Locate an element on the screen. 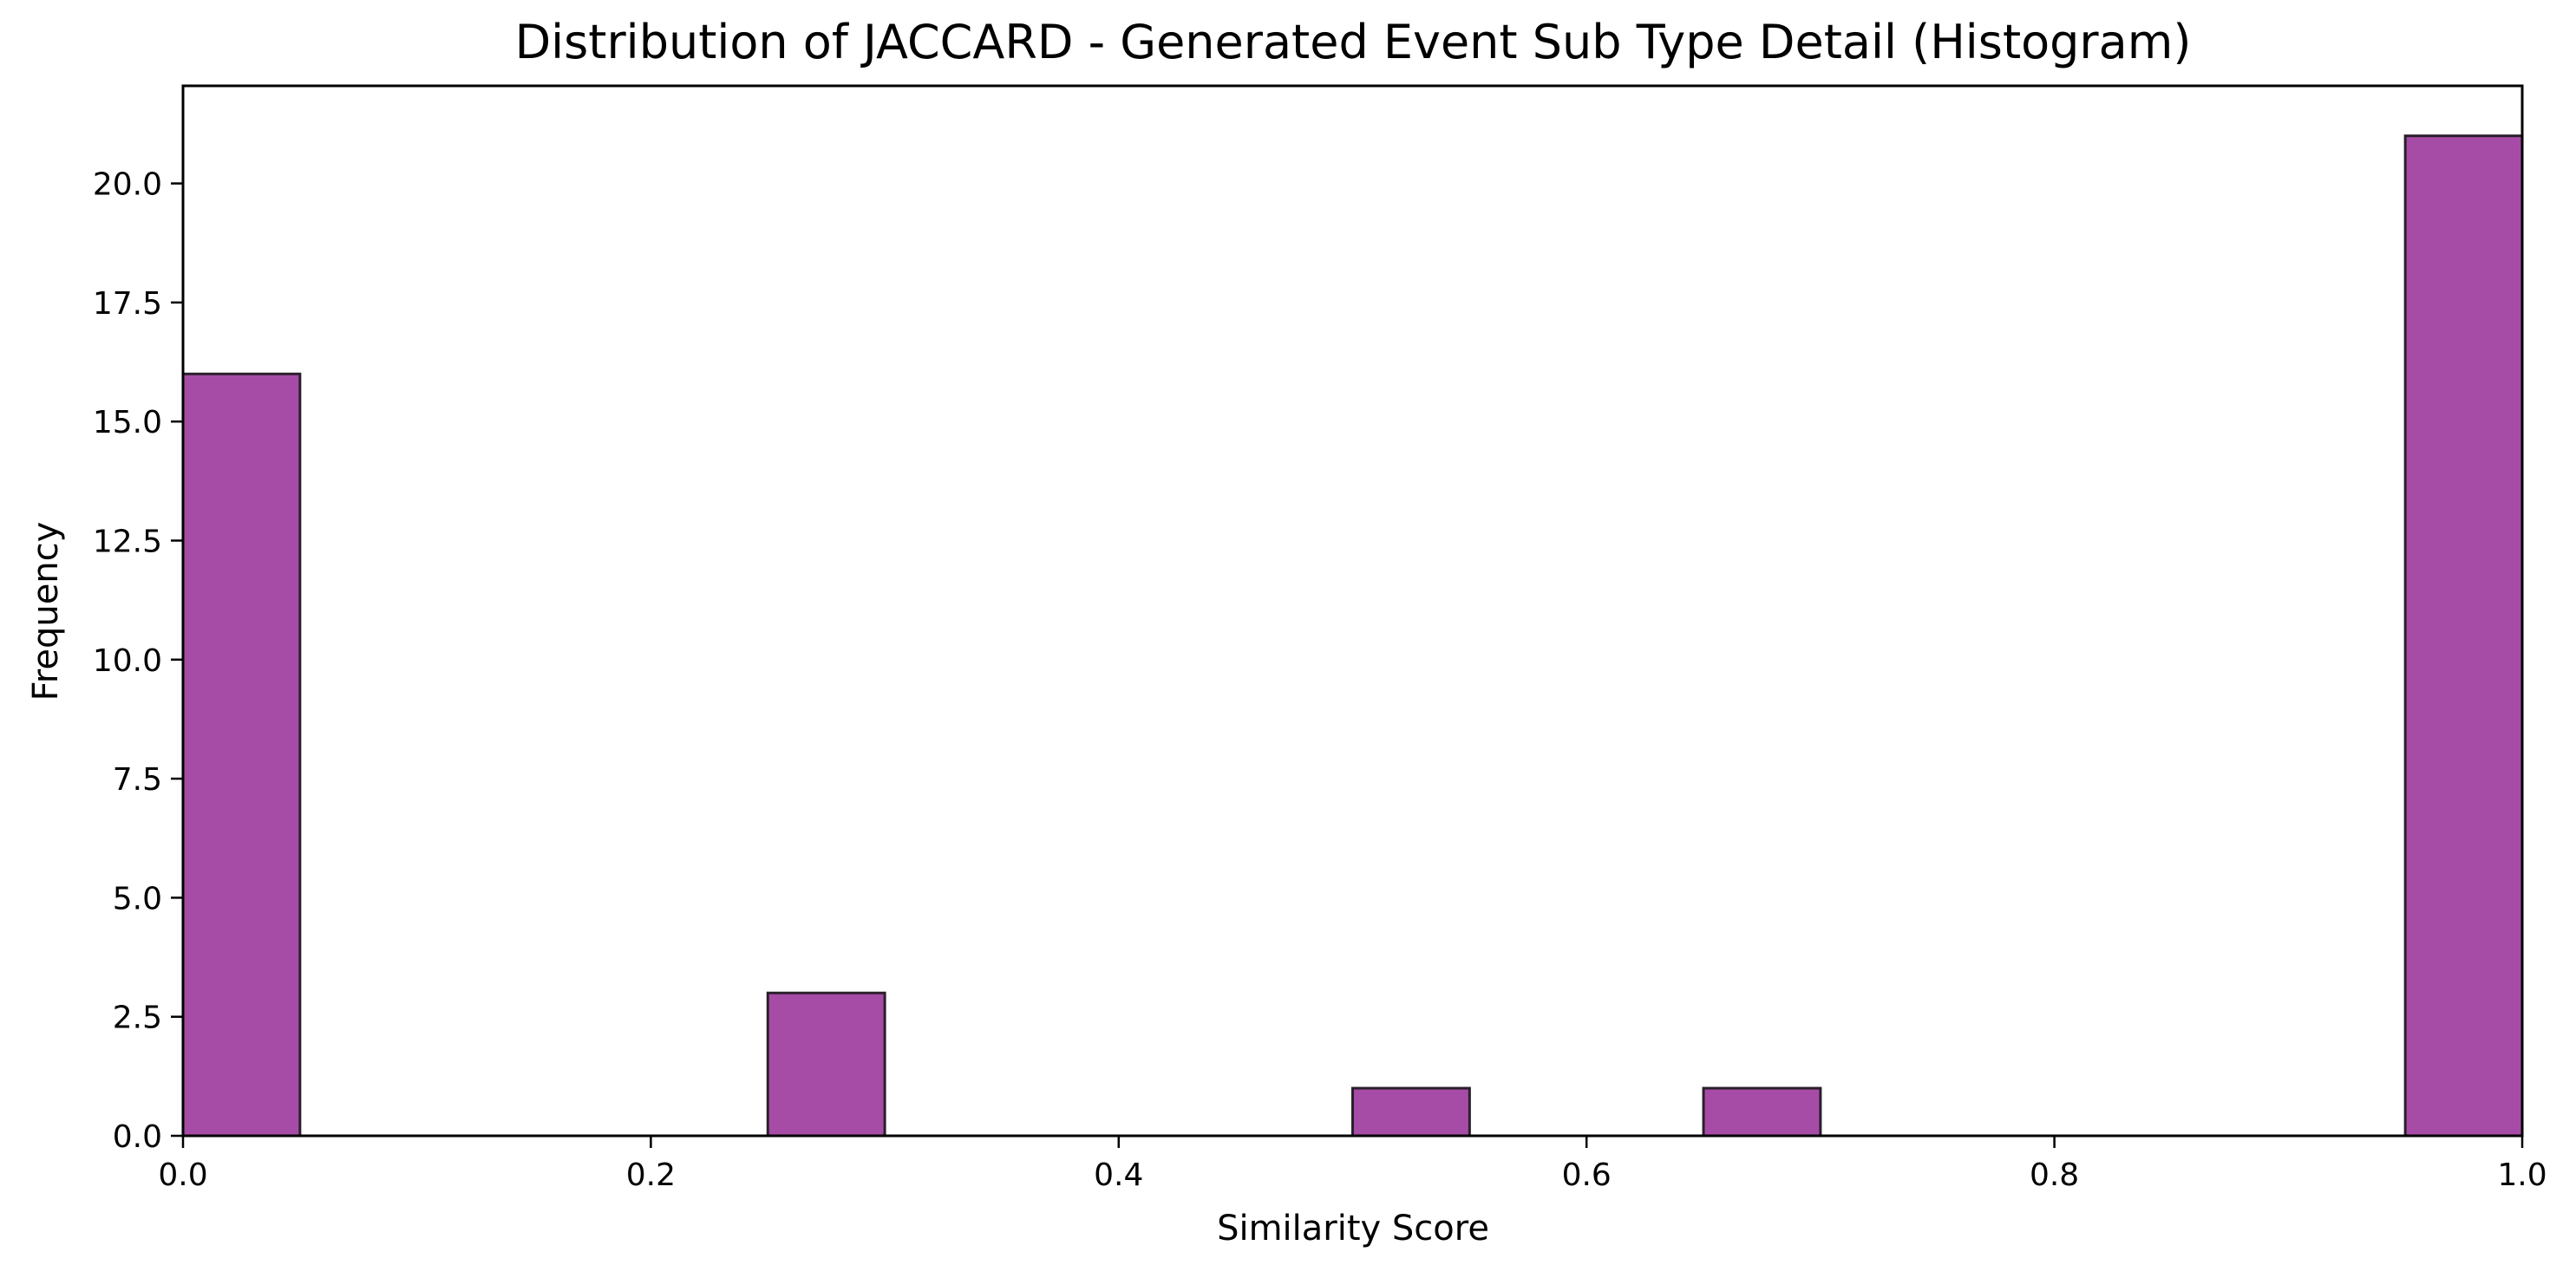 This screenshot has height=1278, width=2576. y-axis-label: Frequency is located at coordinates (46, 611).